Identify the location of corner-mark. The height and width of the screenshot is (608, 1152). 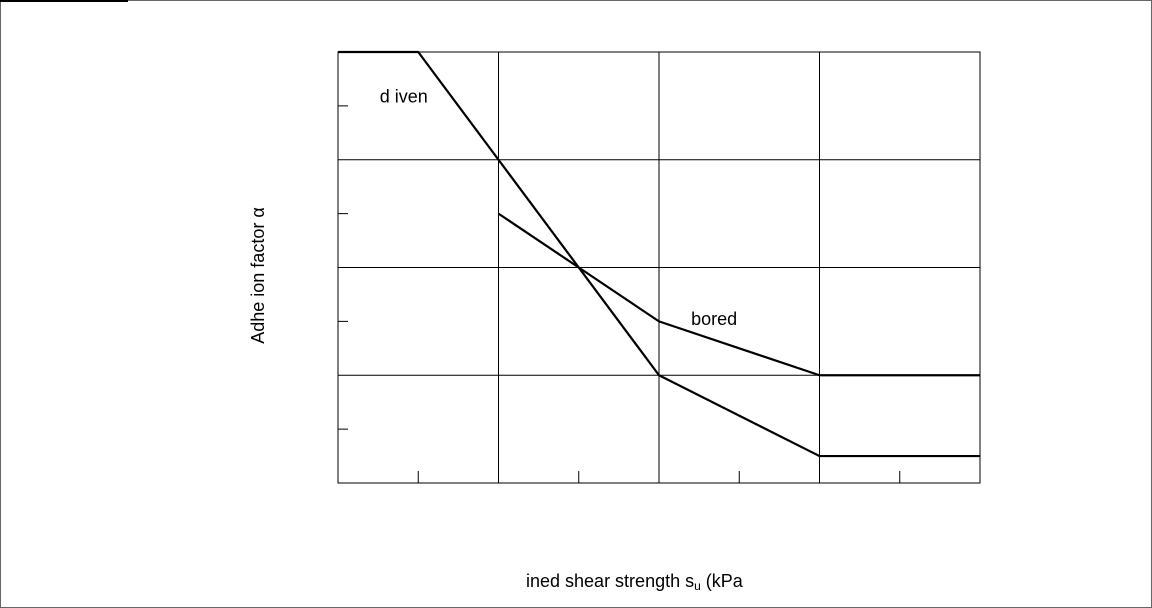
(64, 1).